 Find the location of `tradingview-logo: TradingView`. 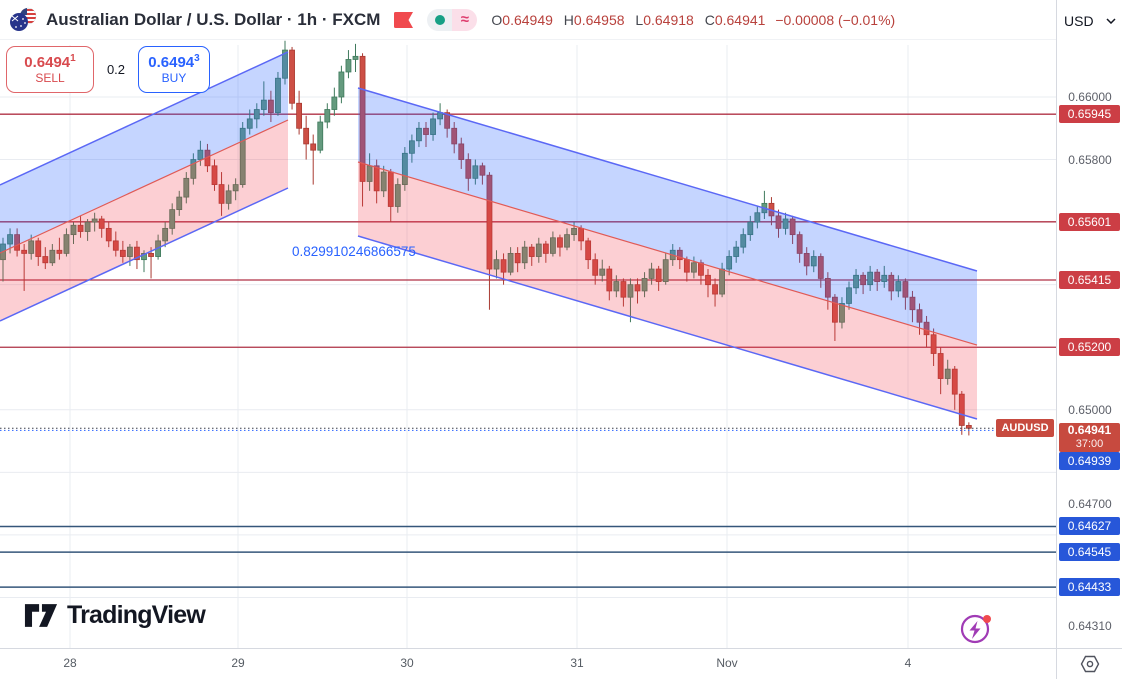

tradingview-logo: TradingView is located at coordinates (115, 615).